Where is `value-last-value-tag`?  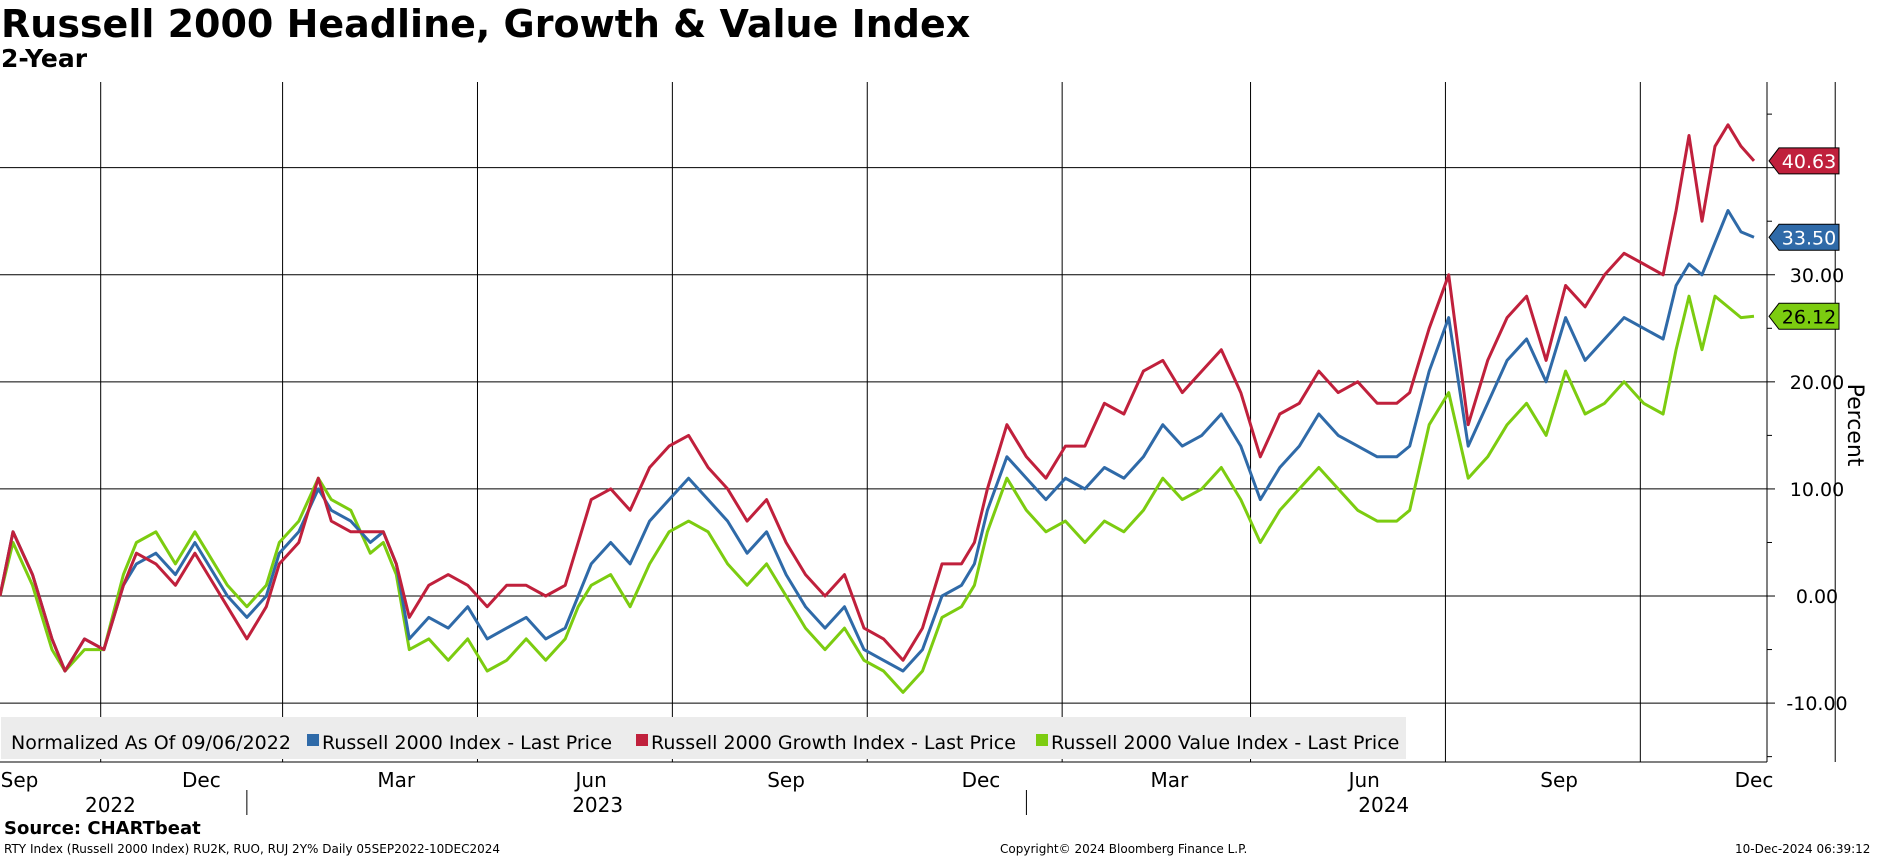 value-last-value-tag is located at coordinates (1804, 316).